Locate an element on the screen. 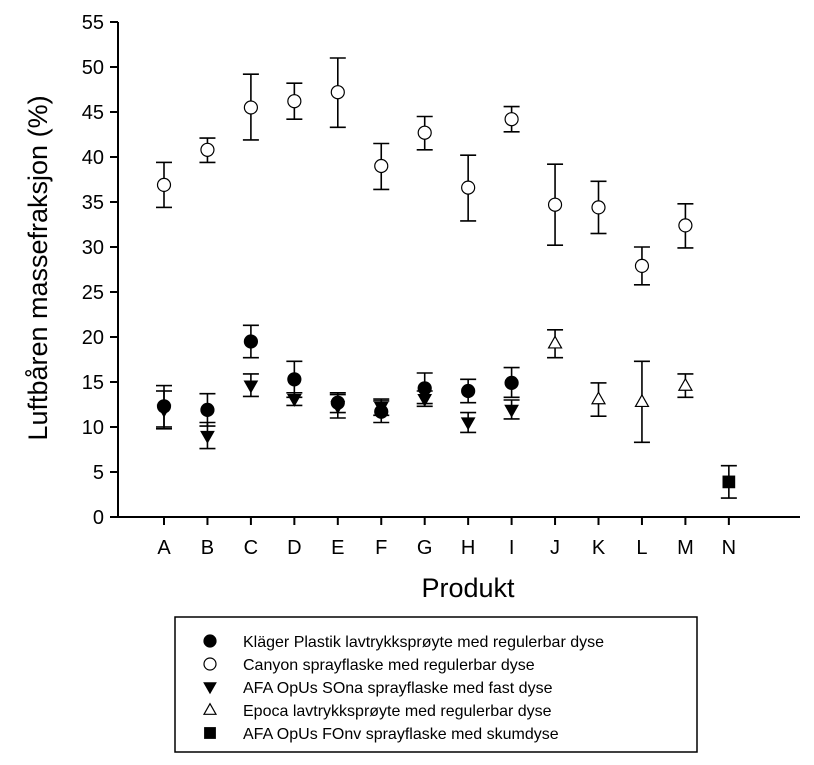 This screenshot has height=765, width=814. x-tick-label: I is located at coordinates (512, 548).